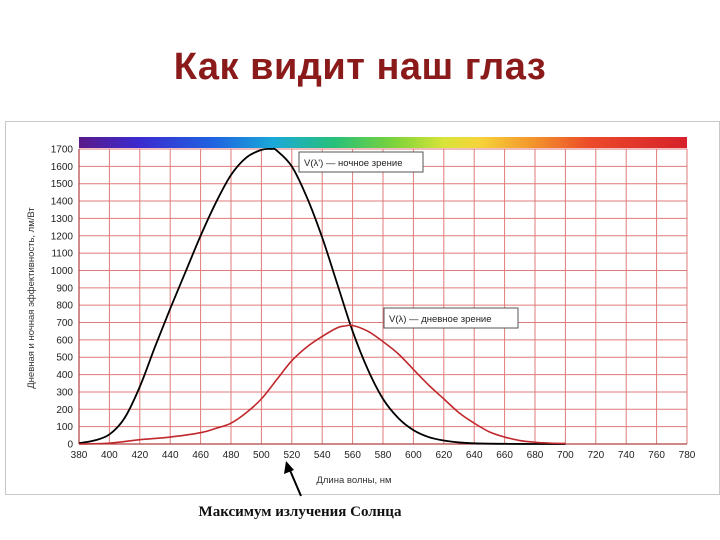  Describe the element at coordinates (595, 455) in the screenshot. I see `x-tick-label: 720` at that location.